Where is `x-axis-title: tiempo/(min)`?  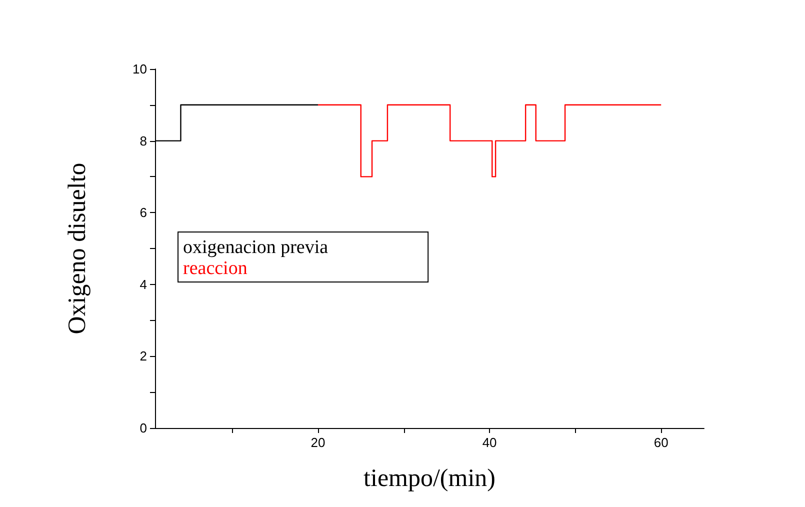 x-axis-title: tiempo/(min) is located at coordinates (430, 478).